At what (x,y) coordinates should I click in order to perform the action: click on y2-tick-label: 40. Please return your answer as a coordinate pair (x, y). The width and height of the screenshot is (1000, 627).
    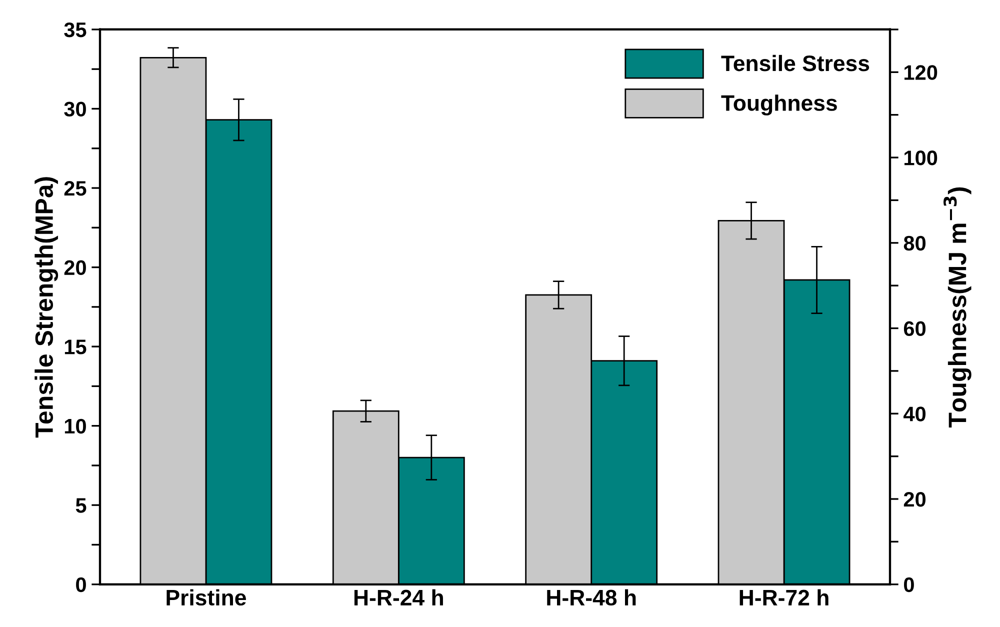
    Looking at the image, I should click on (915, 414).